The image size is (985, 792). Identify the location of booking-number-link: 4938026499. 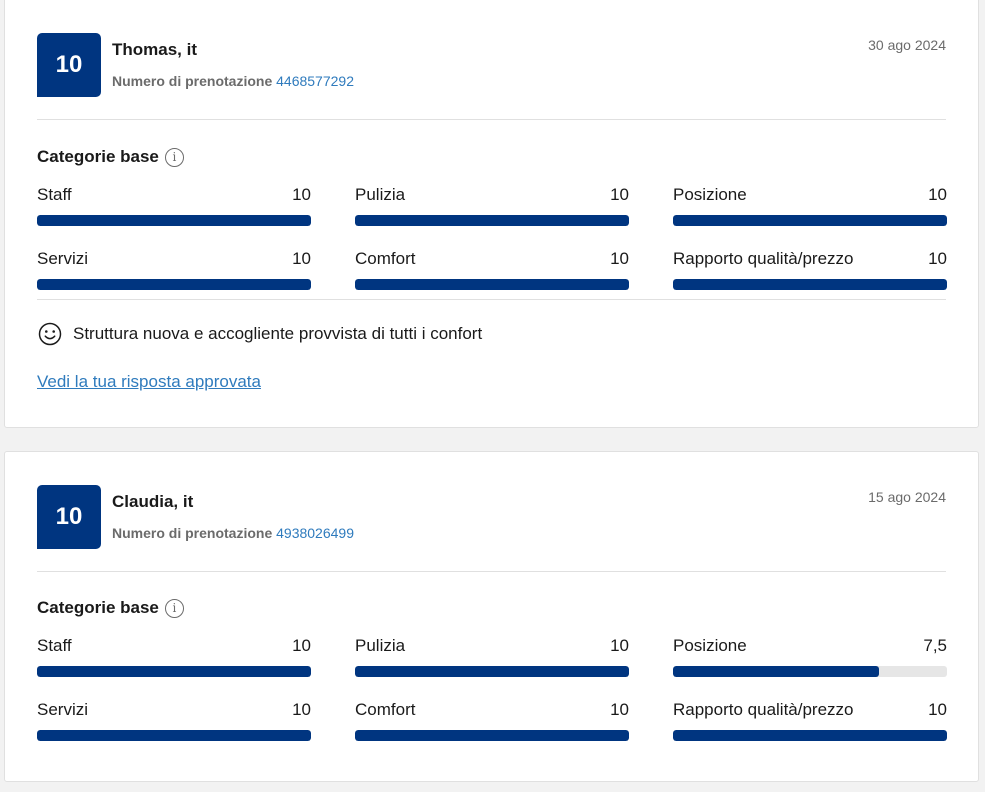
(315, 533).